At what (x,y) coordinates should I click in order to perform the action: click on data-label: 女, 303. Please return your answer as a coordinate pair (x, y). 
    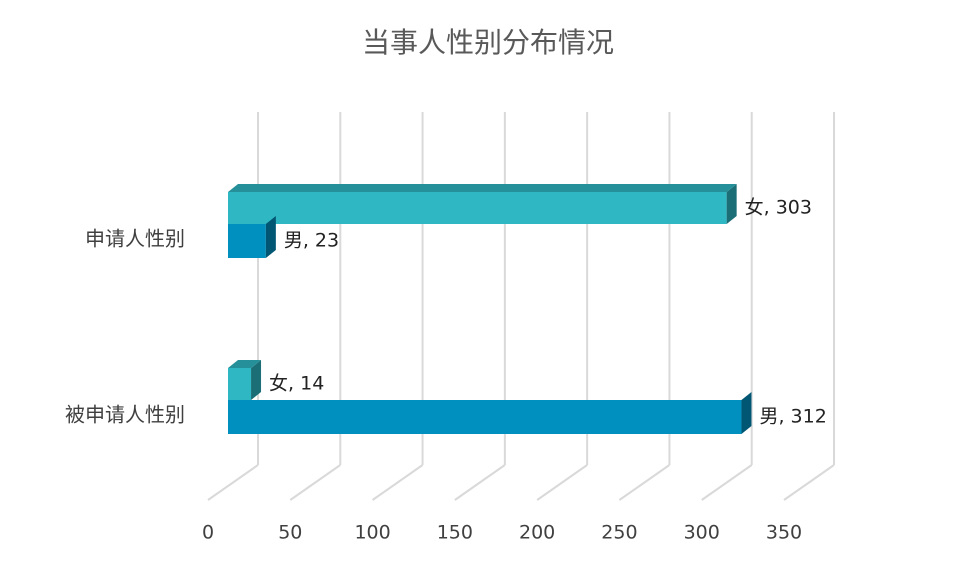
    Looking at the image, I should click on (778, 208).